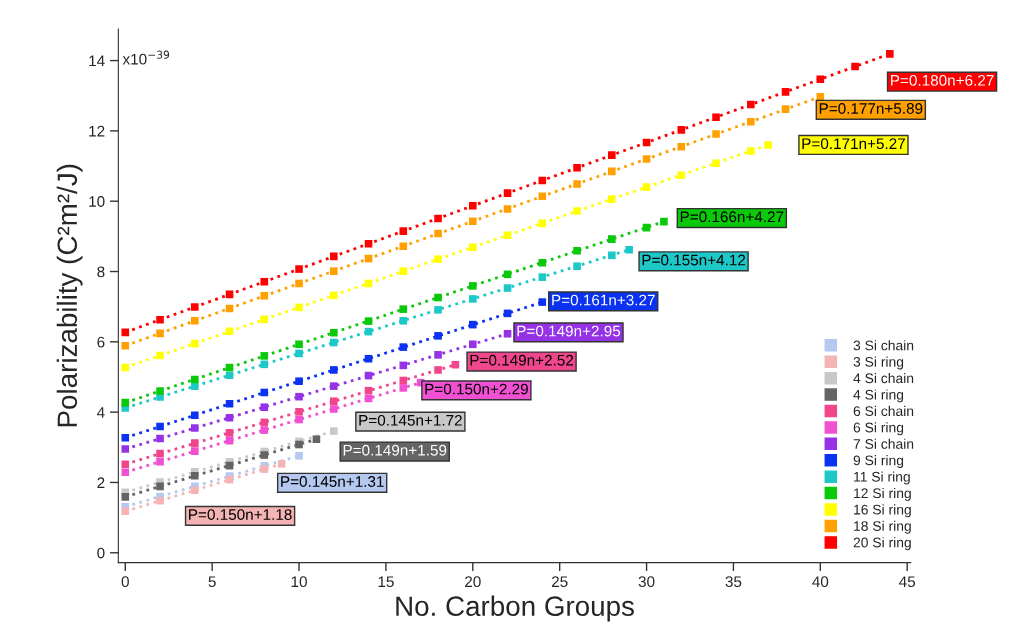 The height and width of the screenshot is (643, 1029). I want to click on legend-label: 3 Si chain, so click(883, 345).